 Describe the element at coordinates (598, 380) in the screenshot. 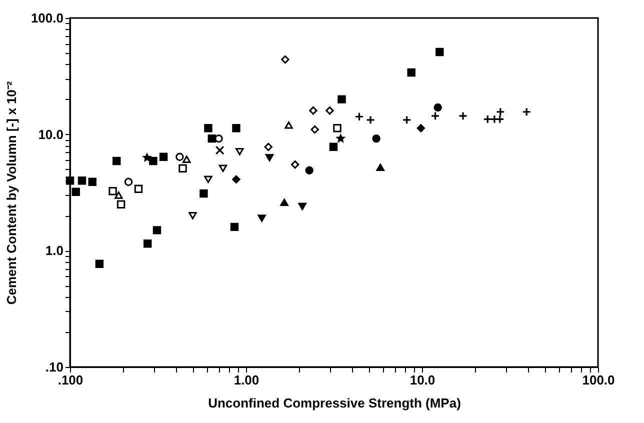

I see `x-tick-label: 100.0` at that location.